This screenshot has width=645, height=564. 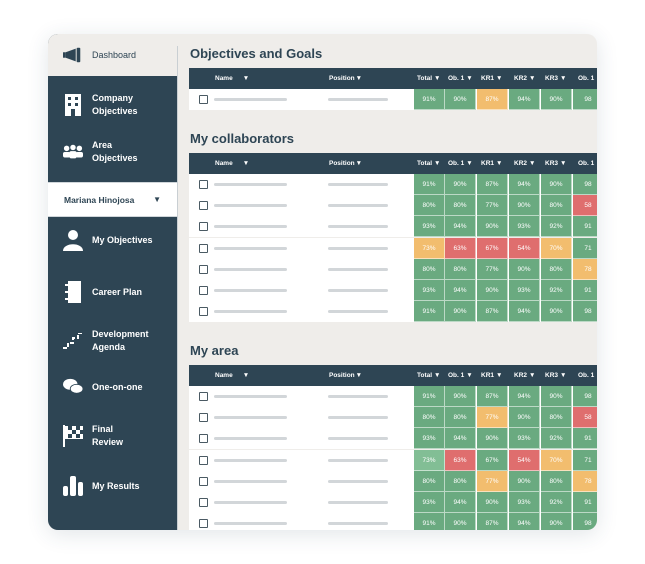 I want to click on bar-chart-icon, so click(x=73, y=486).